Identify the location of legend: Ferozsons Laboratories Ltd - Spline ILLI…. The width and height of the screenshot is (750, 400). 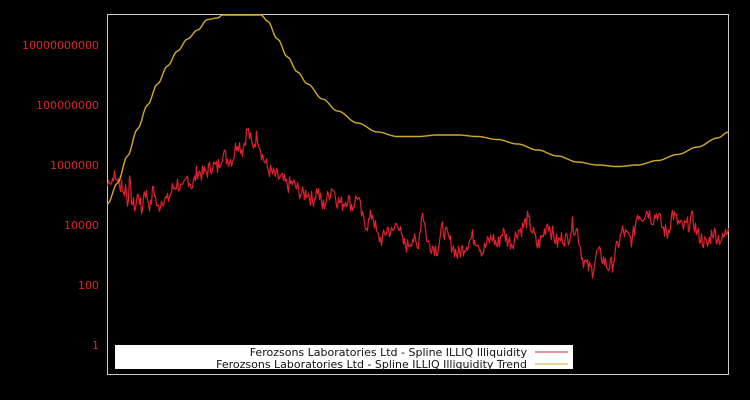
(344, 358).